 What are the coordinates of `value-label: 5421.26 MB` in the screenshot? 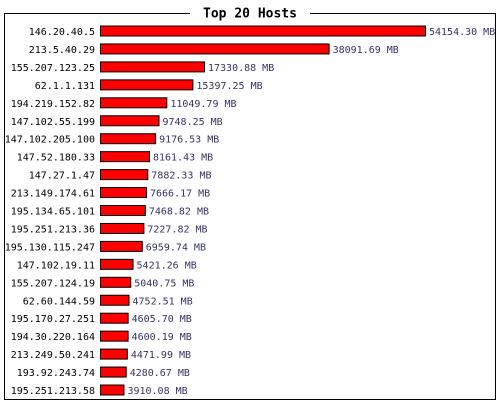 It's located at (167, 265).